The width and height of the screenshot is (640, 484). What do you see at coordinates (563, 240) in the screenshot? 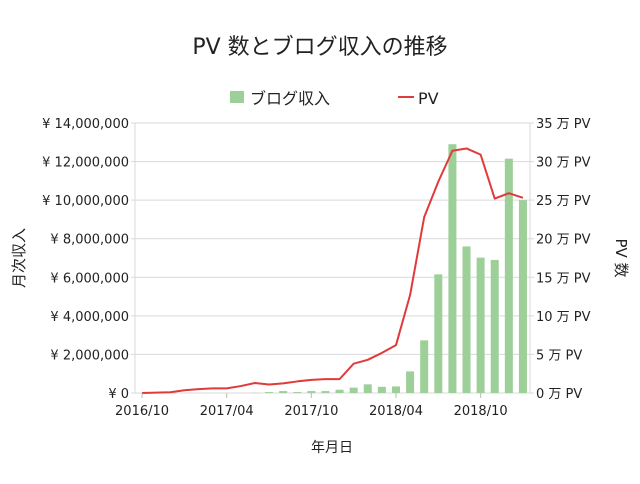
I see `y-right-tick-label: 20 万 PV` at bounding box center [563, 240].